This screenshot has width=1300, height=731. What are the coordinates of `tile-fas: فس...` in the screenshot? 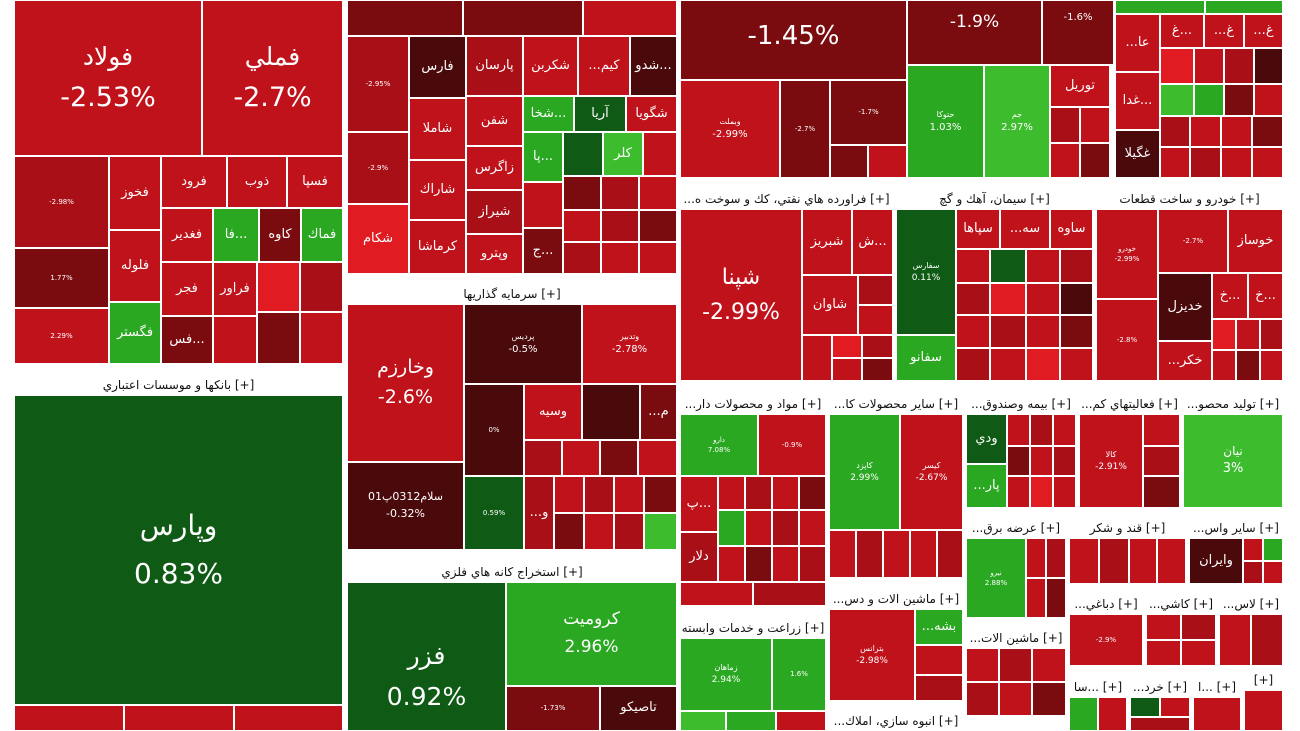 It's located at (187, 340).